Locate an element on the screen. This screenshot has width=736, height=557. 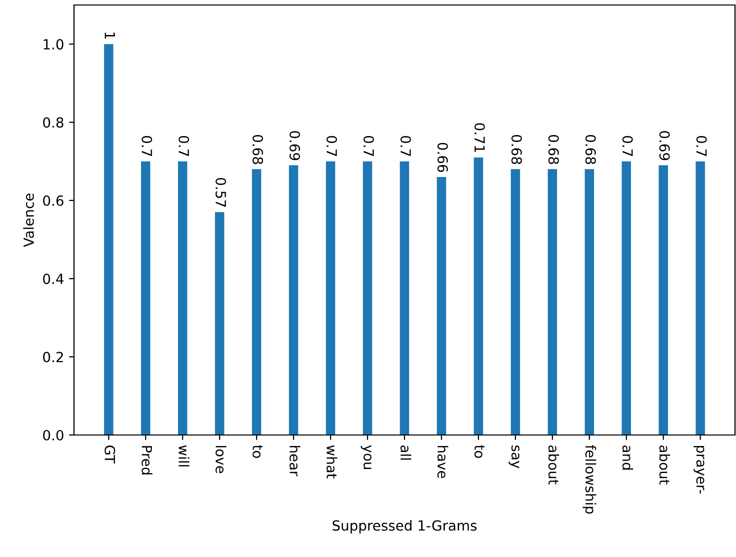
data-label: 1 is located at coordinates (109, 35).